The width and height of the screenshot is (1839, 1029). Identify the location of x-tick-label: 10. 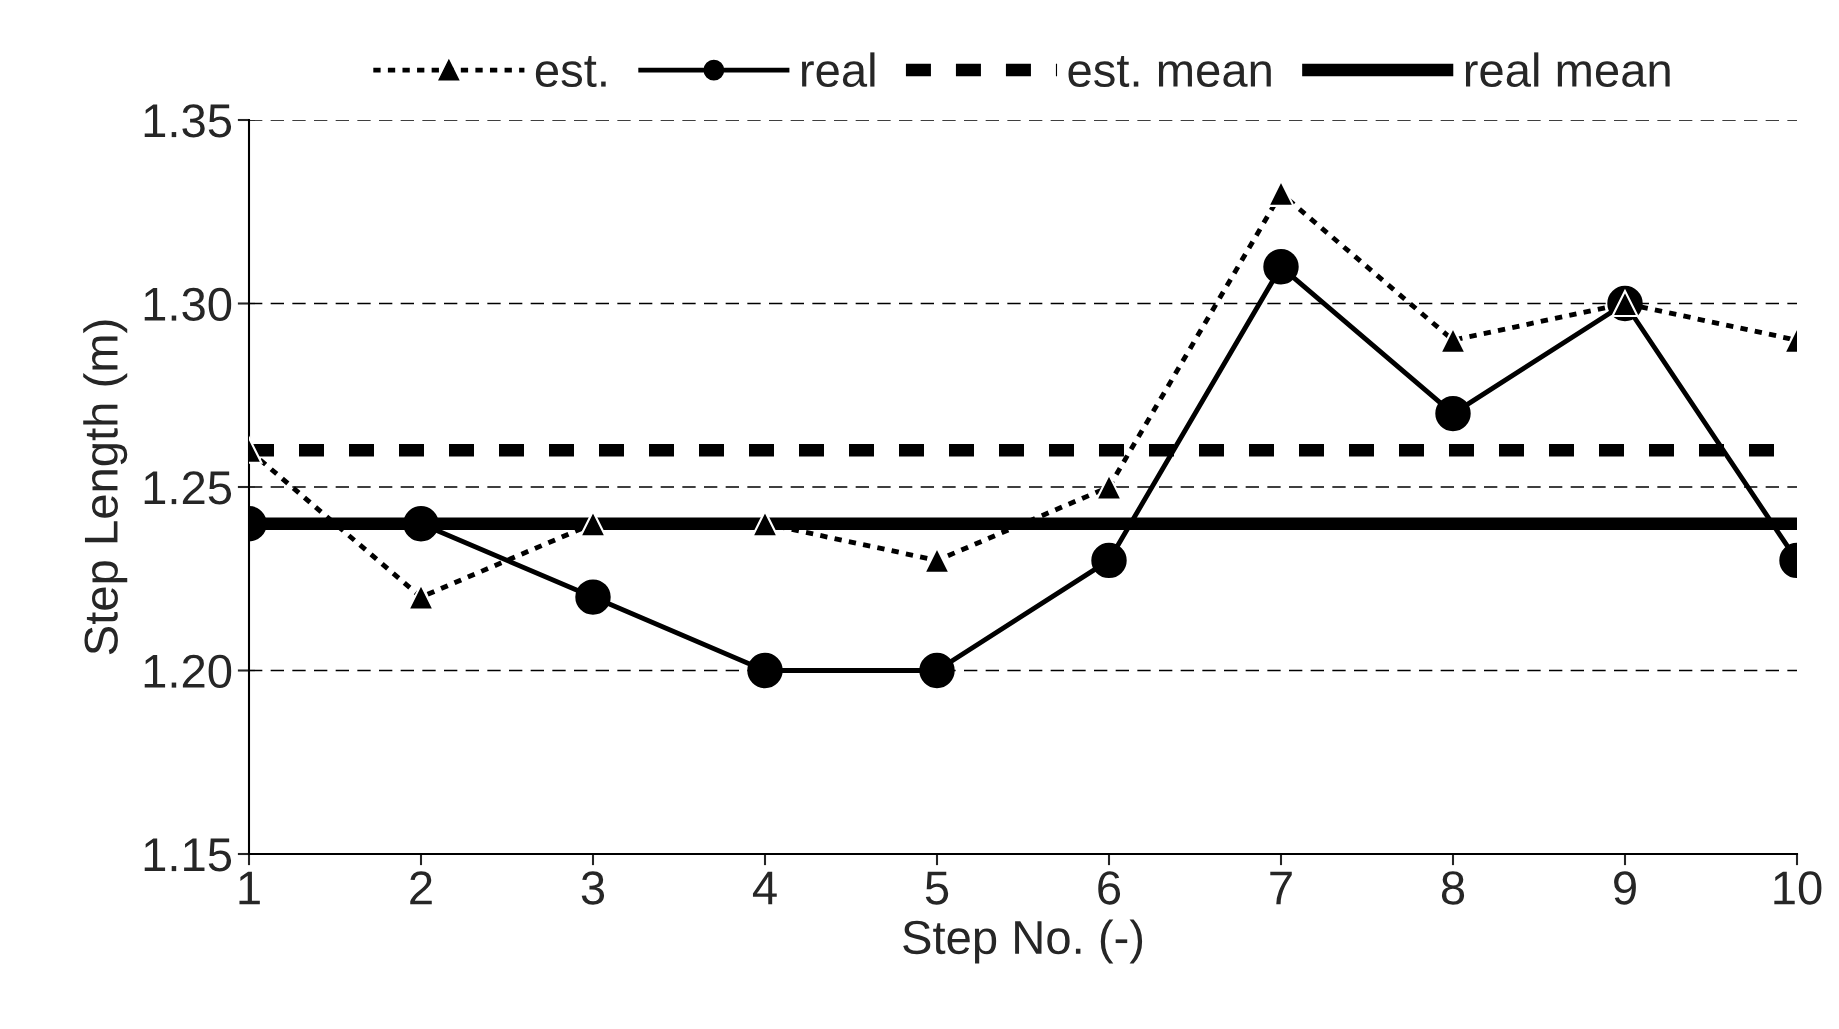
(1798, 888).